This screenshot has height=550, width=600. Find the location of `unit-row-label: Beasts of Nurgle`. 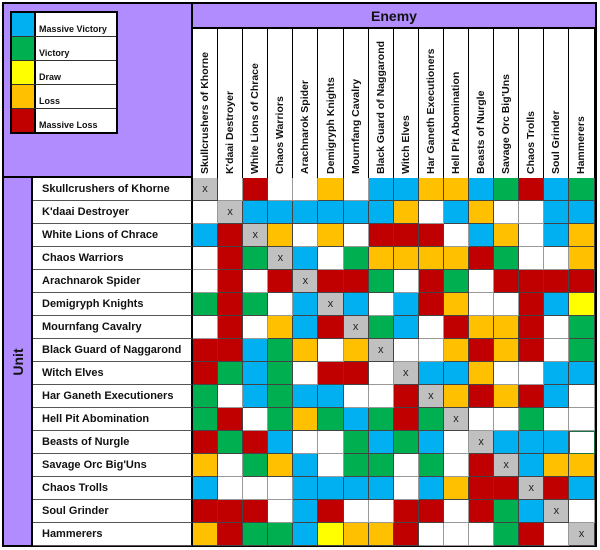

unit-row-label: Beasts of Nurgle is located at coordinates (113, 442).